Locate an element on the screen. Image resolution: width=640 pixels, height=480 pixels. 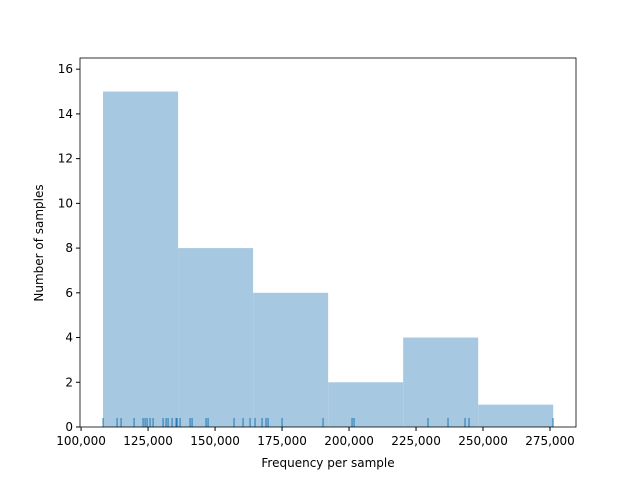
x-tick-label: 250,000 is located at coordinates (483, 441).